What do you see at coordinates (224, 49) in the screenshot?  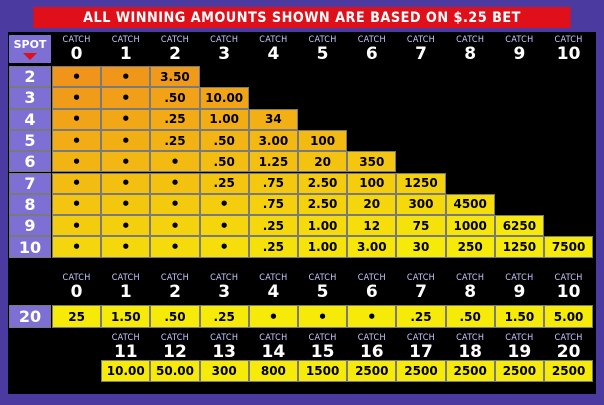 I see `catch-header-3: CATCH 3` at bounding box center [224, 49].